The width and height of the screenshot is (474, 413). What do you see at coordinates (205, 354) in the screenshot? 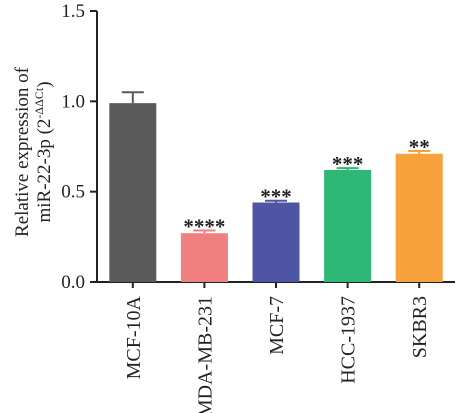
I see `x-tick-label: MDA-MB-231` at bounding box center [205, 354].